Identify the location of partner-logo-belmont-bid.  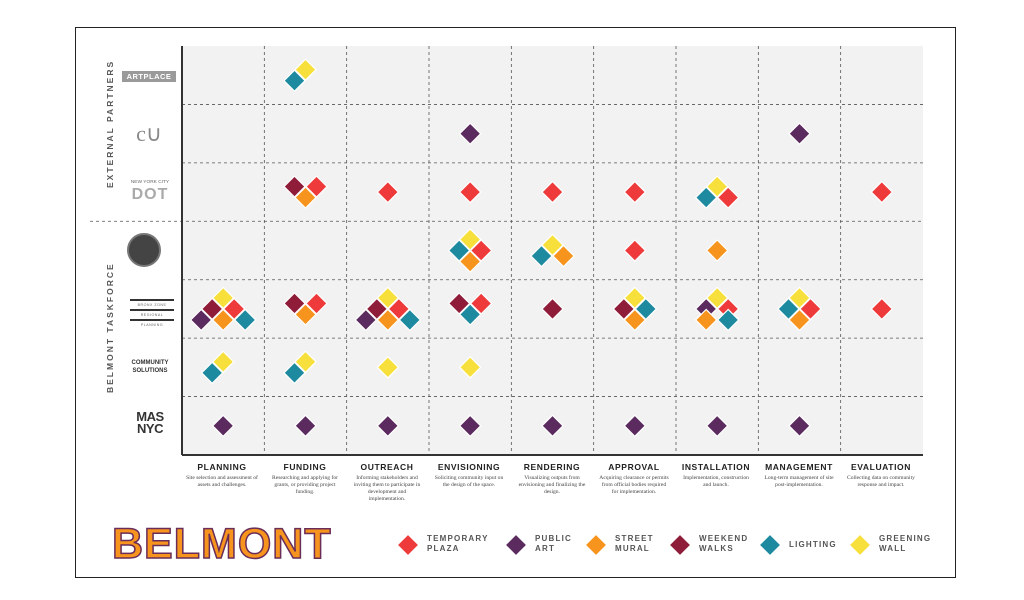
(144, 250).